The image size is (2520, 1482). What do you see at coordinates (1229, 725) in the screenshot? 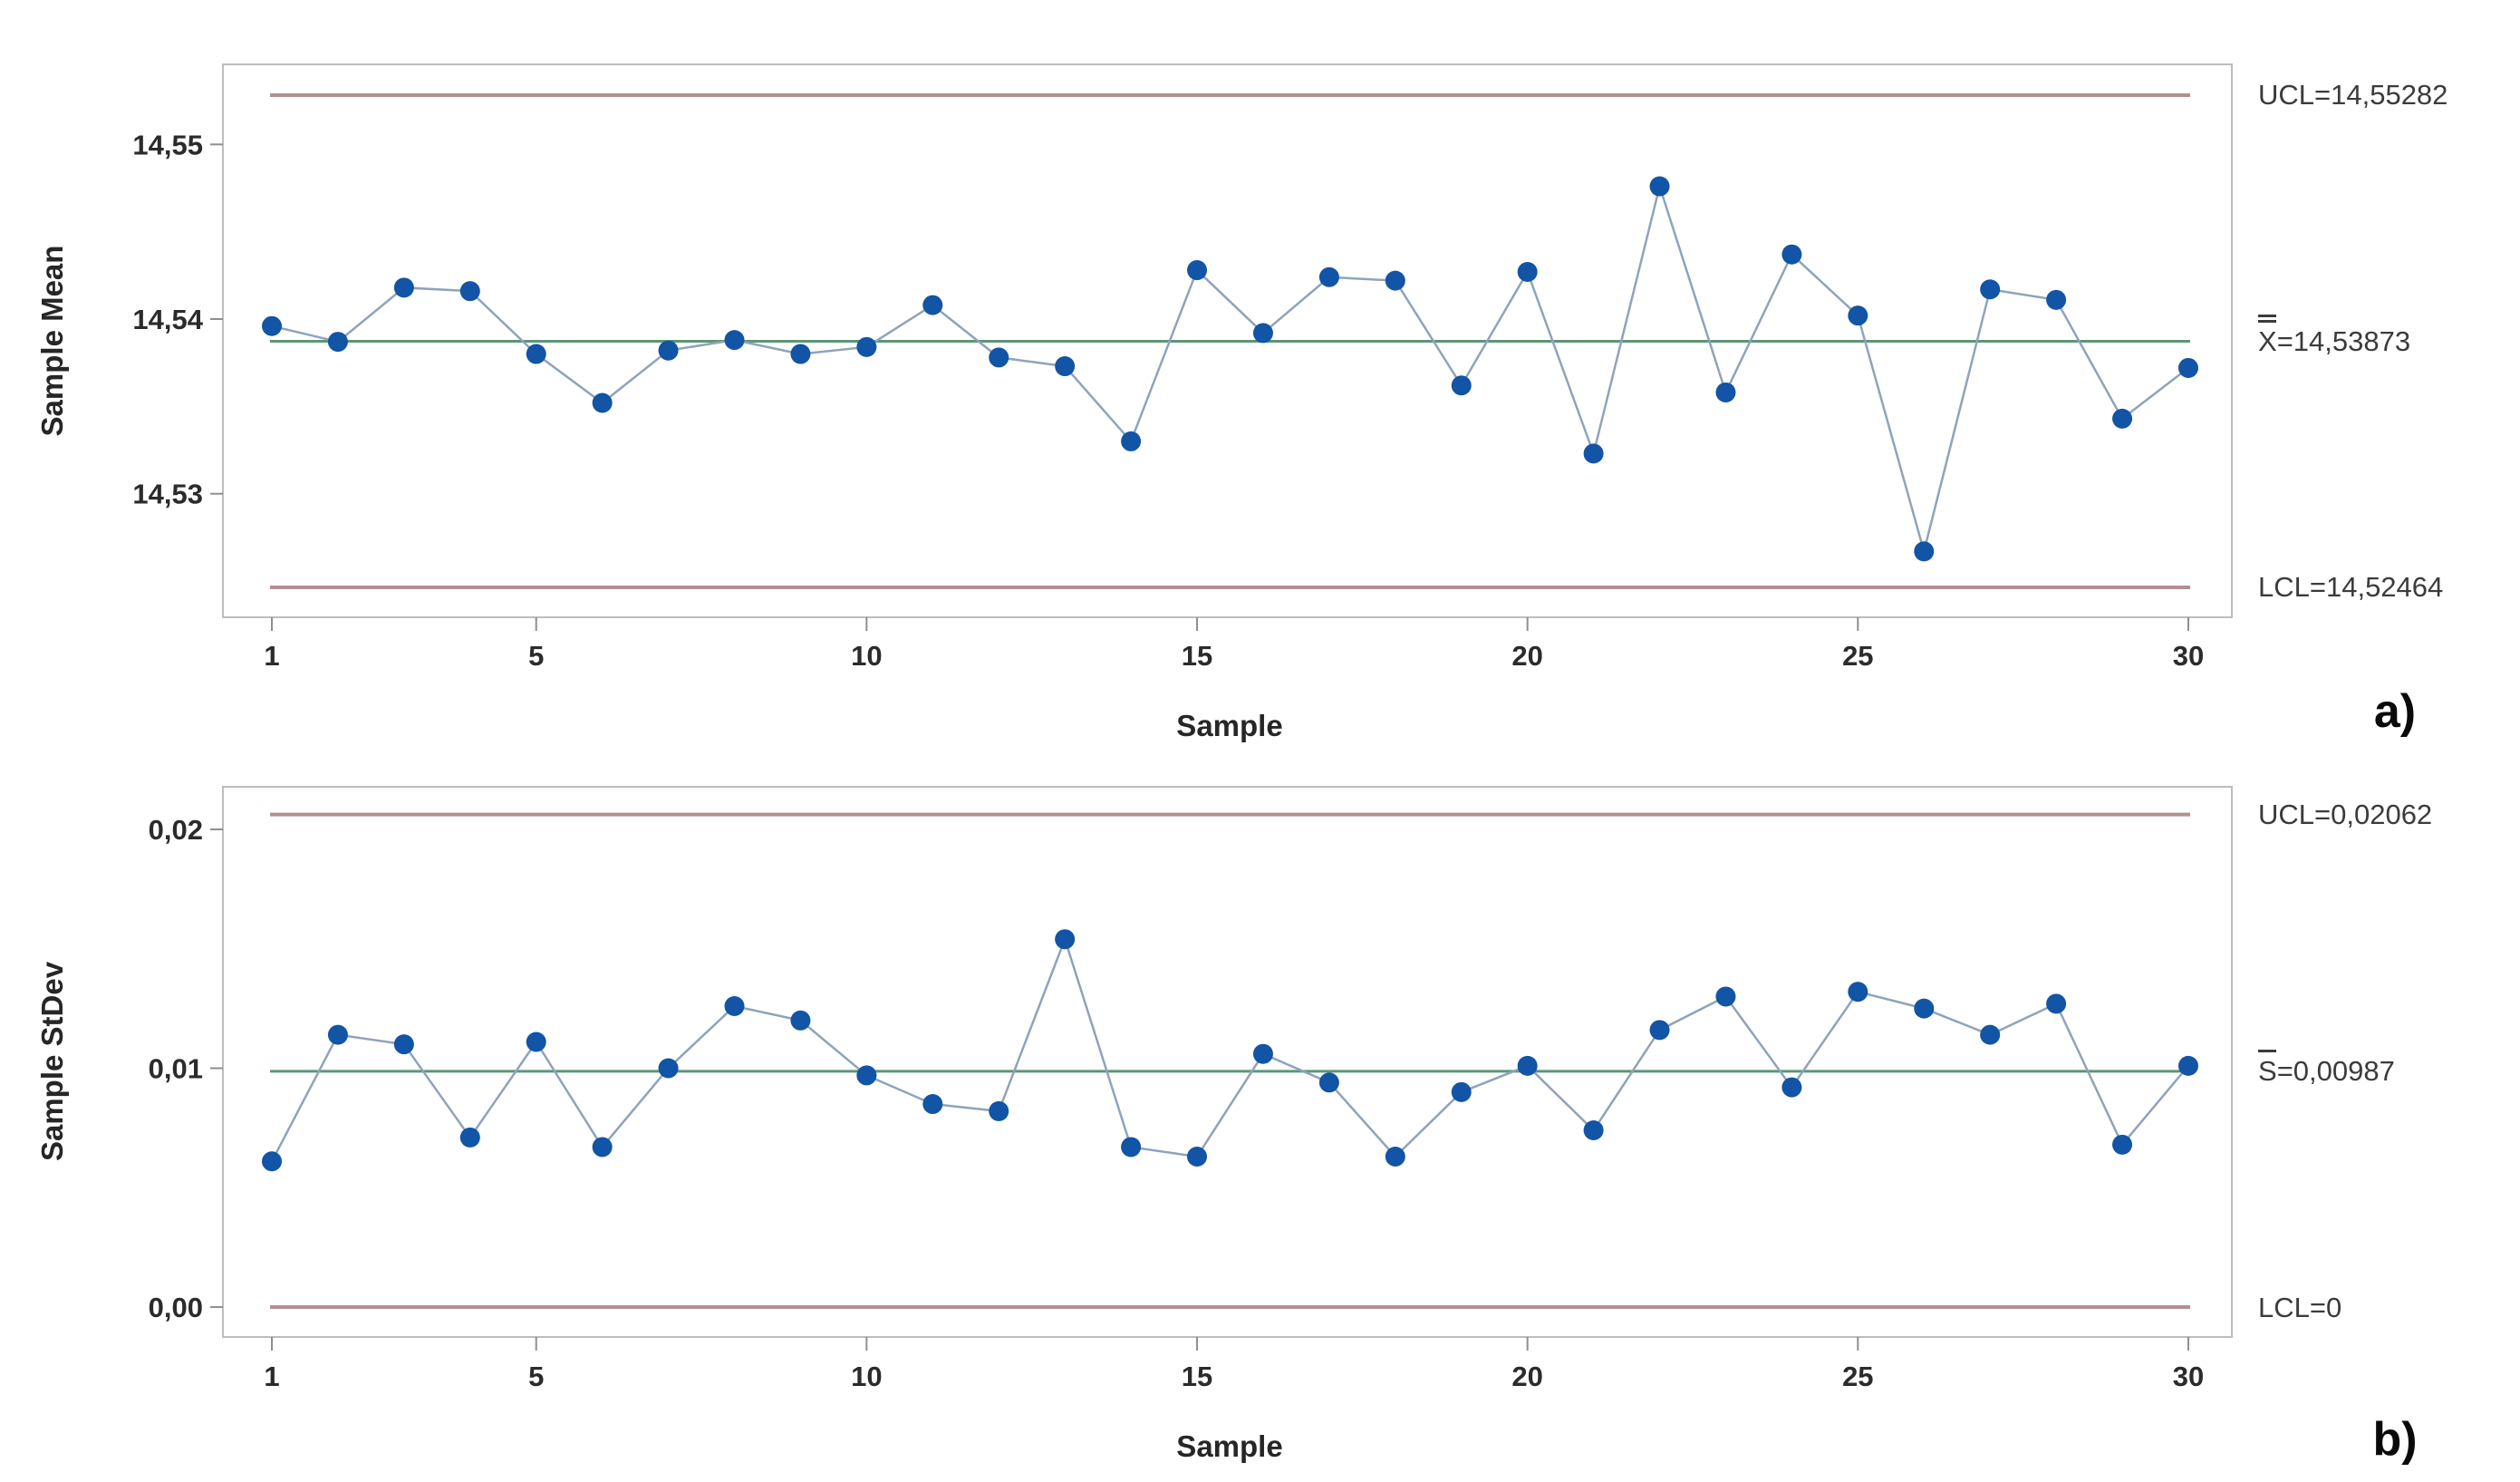
I see `x-axis-title-sample-a: Sample` at bounding box center [1229, 725].